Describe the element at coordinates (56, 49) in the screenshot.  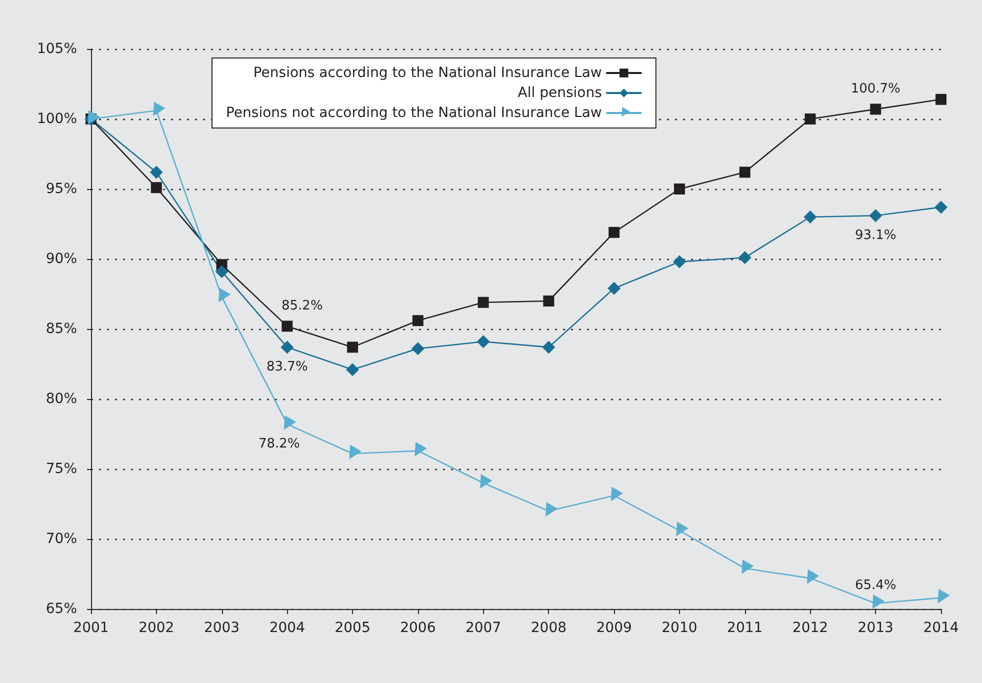
I see `y-tick-label: 105%` at that location.